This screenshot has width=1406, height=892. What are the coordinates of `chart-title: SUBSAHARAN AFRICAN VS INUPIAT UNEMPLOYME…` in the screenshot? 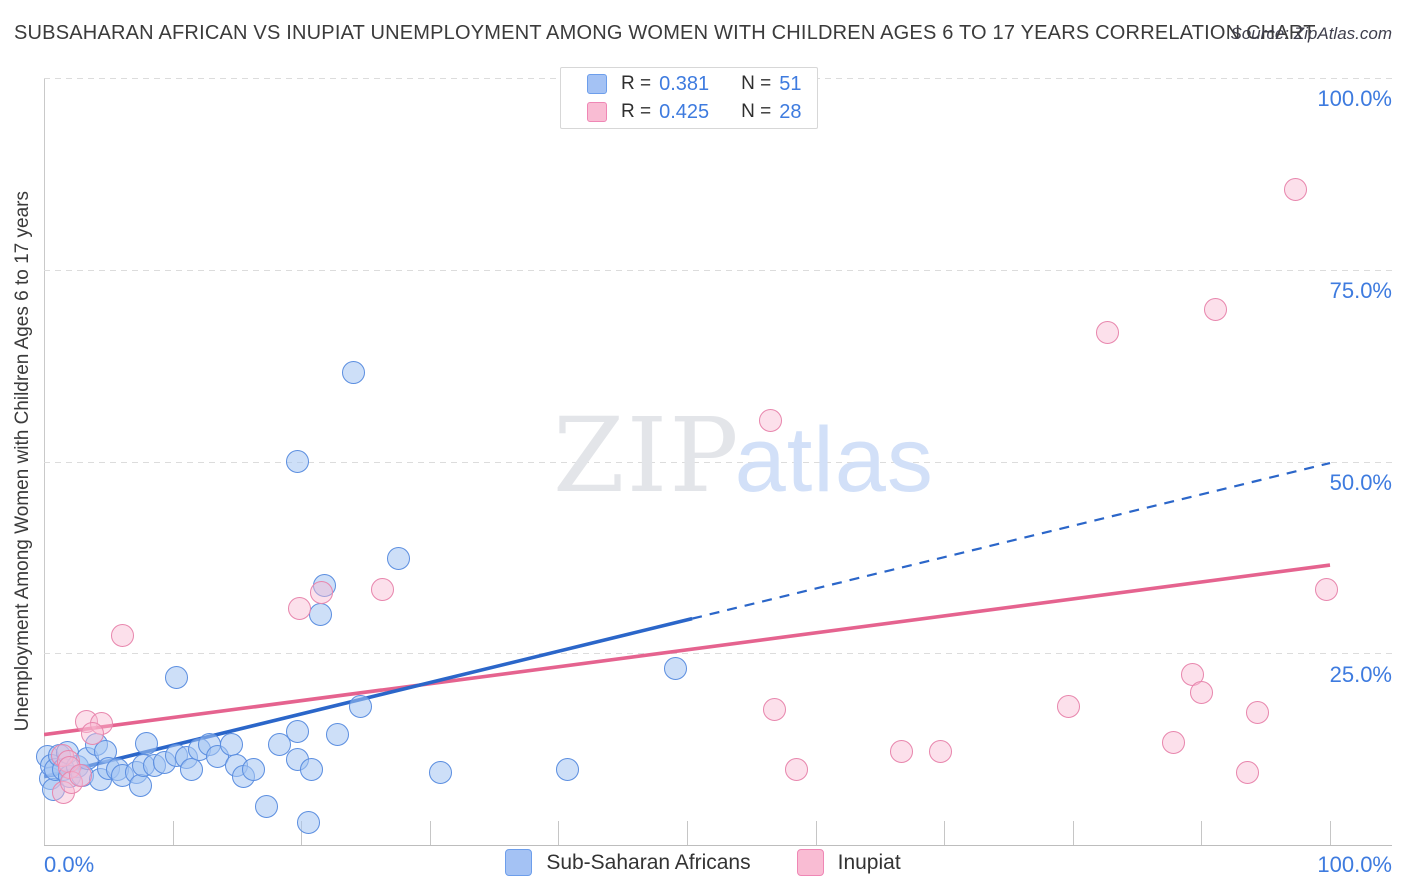 It's located at (665, 33).